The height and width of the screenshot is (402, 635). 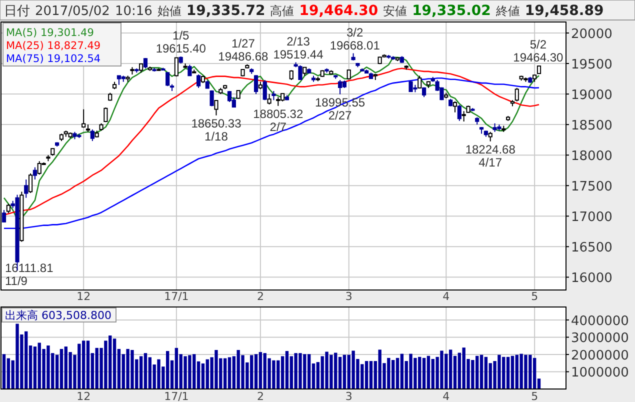 I want to click on annotation: 5/2 19464.30, so click(x=538, y=51).